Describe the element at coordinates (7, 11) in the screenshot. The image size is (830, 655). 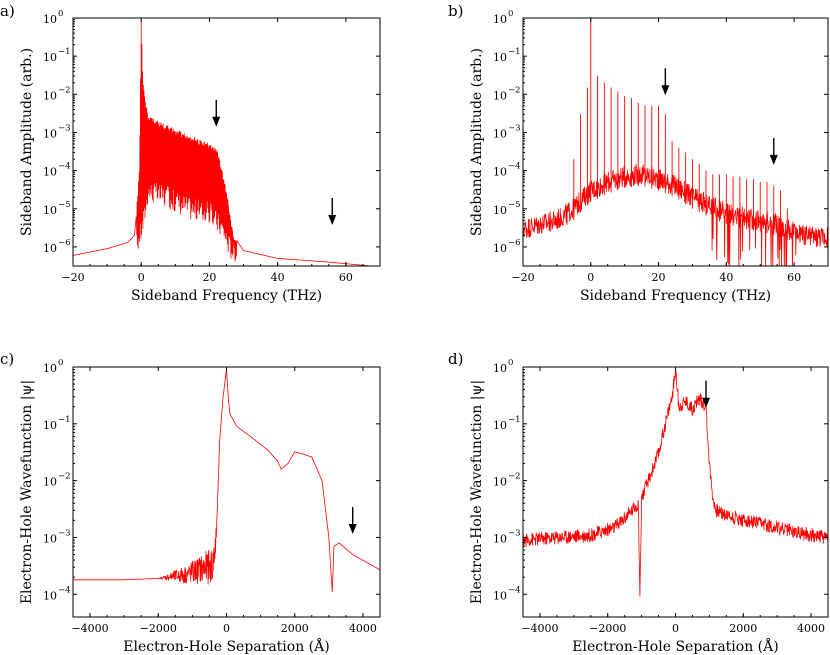
I see `panel-label: a)` at that location.